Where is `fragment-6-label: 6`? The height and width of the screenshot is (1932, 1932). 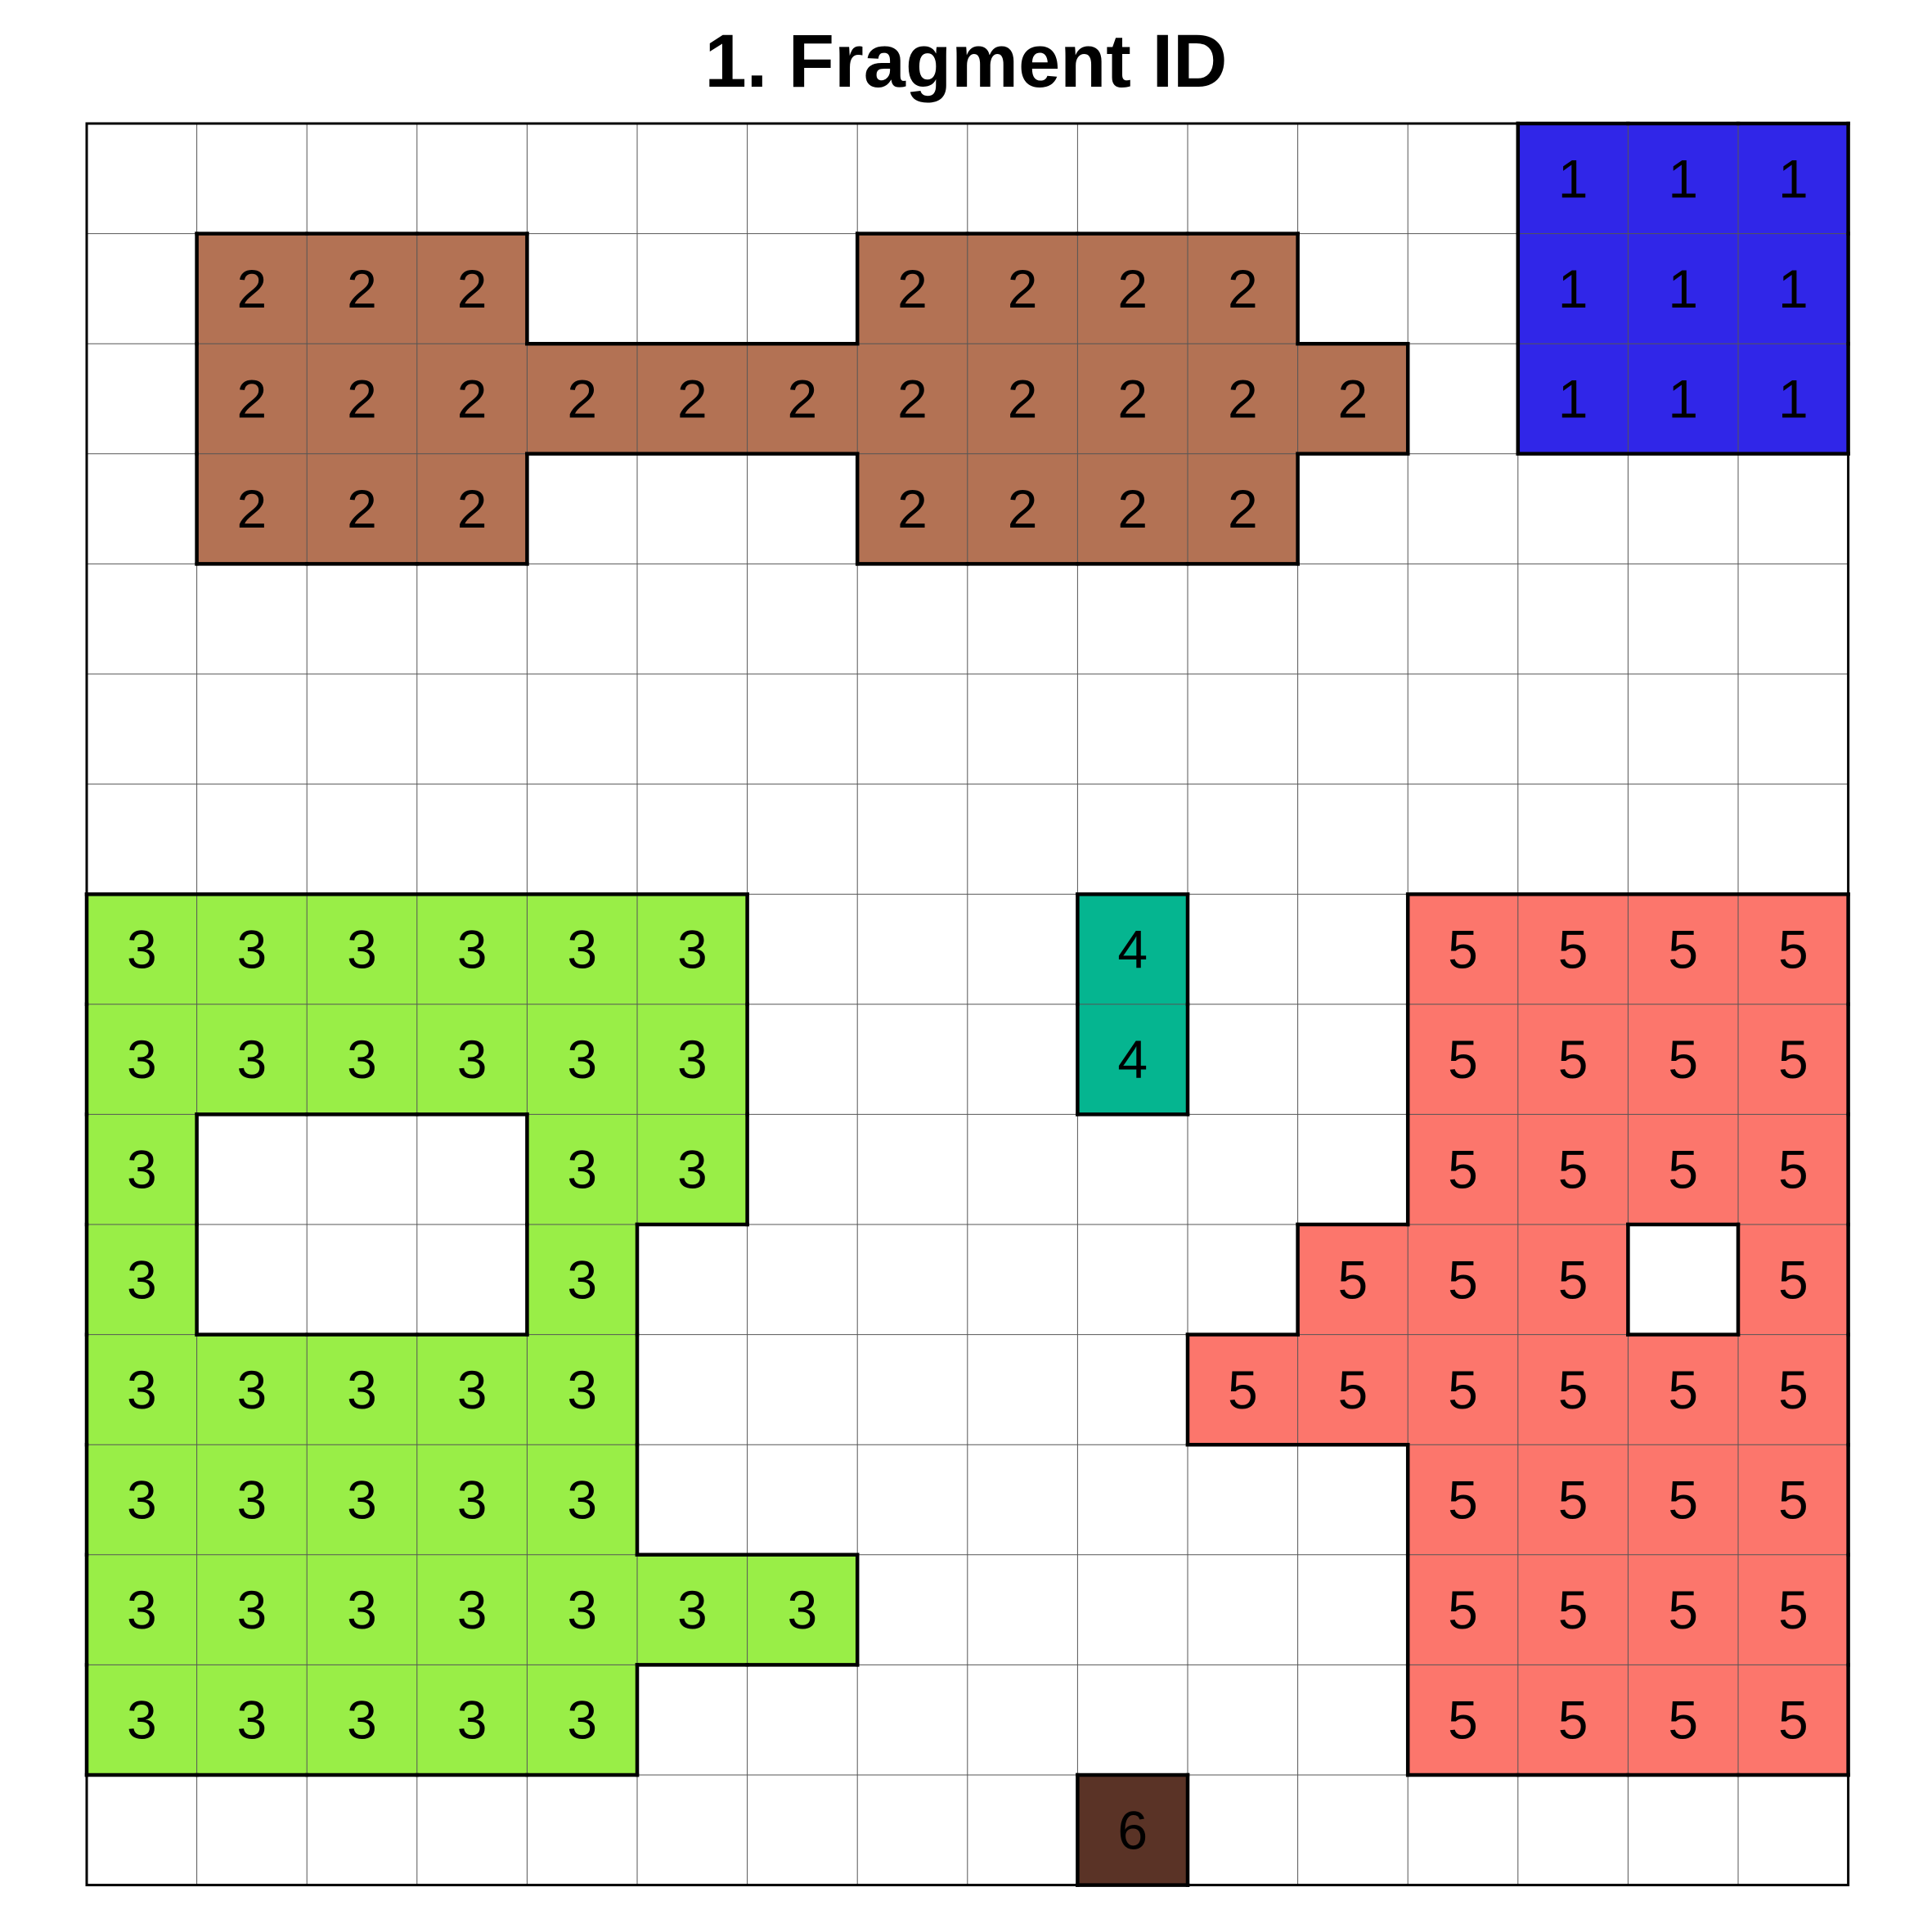
fragment-6-label: 6 is located at coordinates (1133, 1830).